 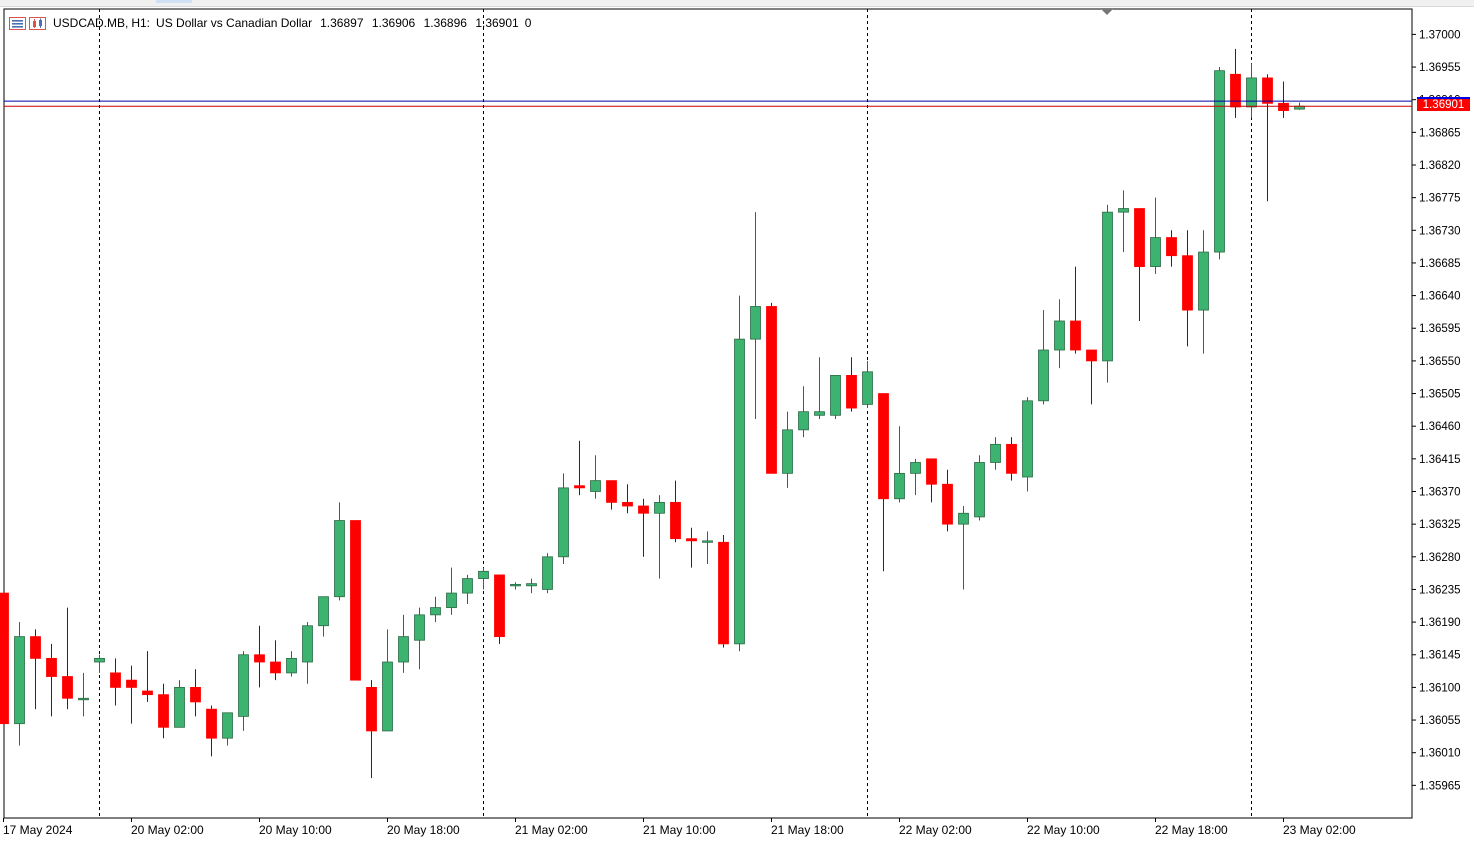 I want to click on price-tick-label: 1.36370, so click(x=1440, y=492).